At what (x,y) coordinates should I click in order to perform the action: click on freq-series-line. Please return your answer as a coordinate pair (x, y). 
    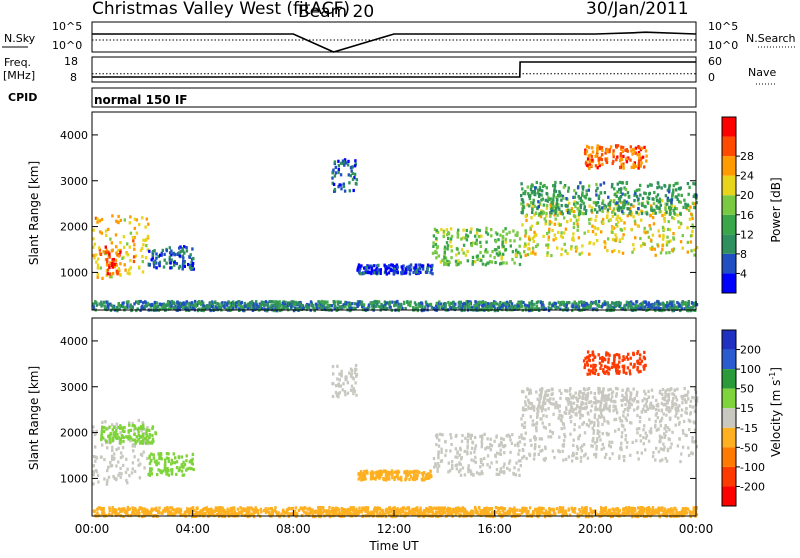
    Looking at the image, I should click on (394, 69).